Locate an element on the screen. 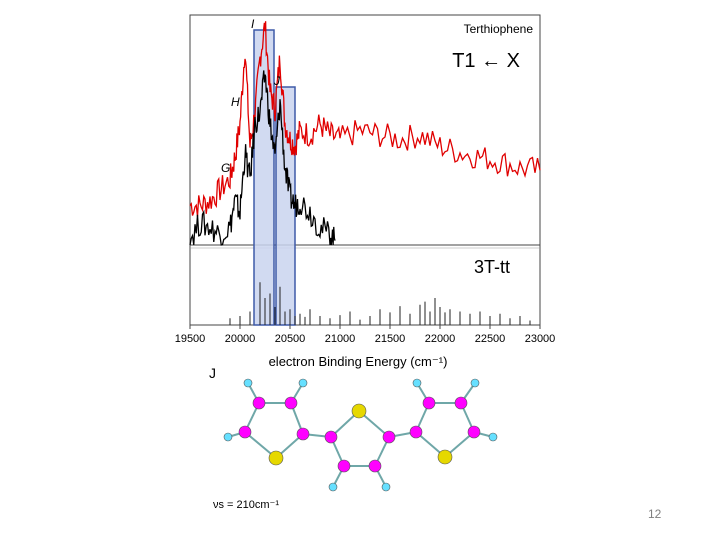  x-tick-label: 19500 is located at coordinates (190, 339).